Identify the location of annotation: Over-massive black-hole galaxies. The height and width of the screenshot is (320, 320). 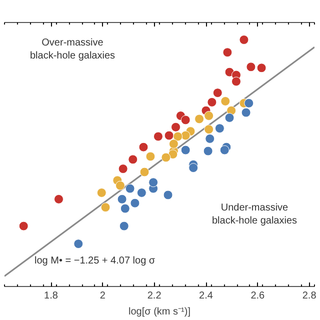
(73, 49).